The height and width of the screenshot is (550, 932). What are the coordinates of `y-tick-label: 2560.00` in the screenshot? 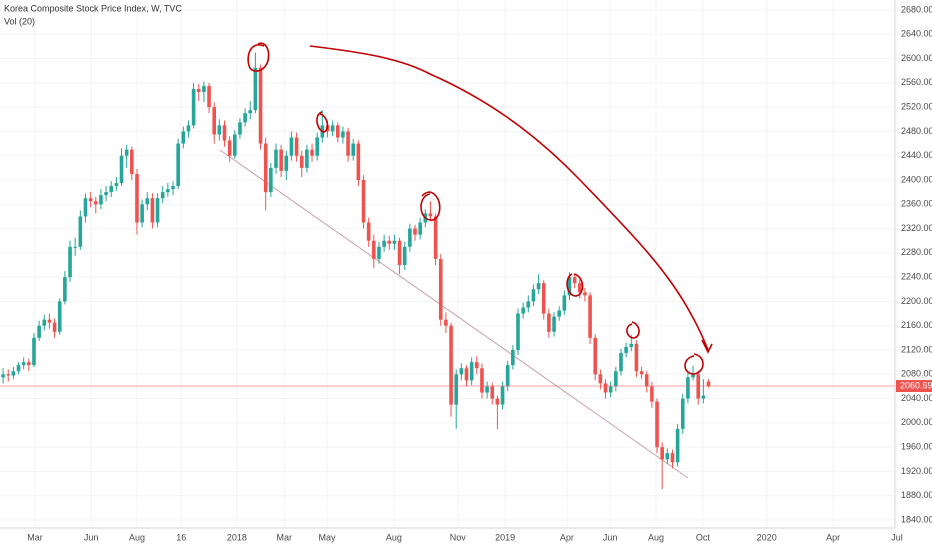 It's located at (916, 82).